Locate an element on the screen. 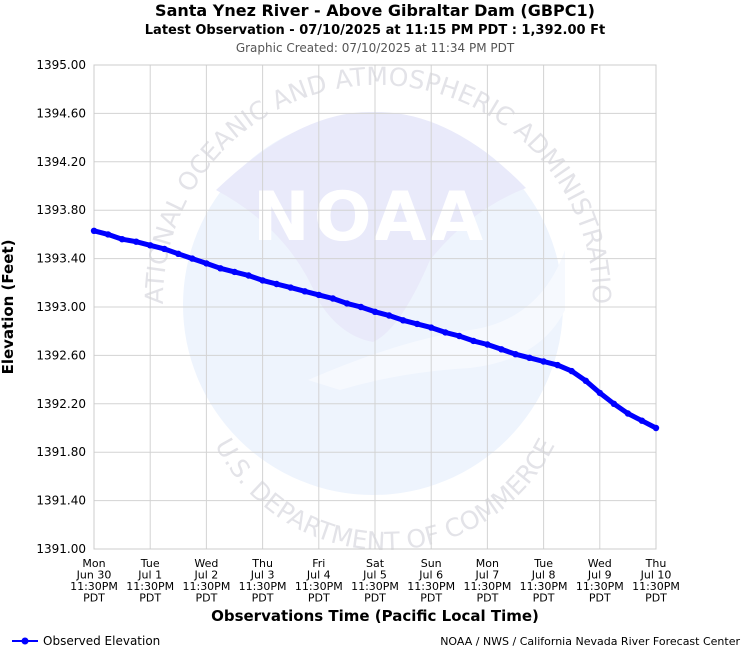 The width and height of the screenshot is (750, 654). x-tick-label-line: Sun is located at coordinates (431, 563).